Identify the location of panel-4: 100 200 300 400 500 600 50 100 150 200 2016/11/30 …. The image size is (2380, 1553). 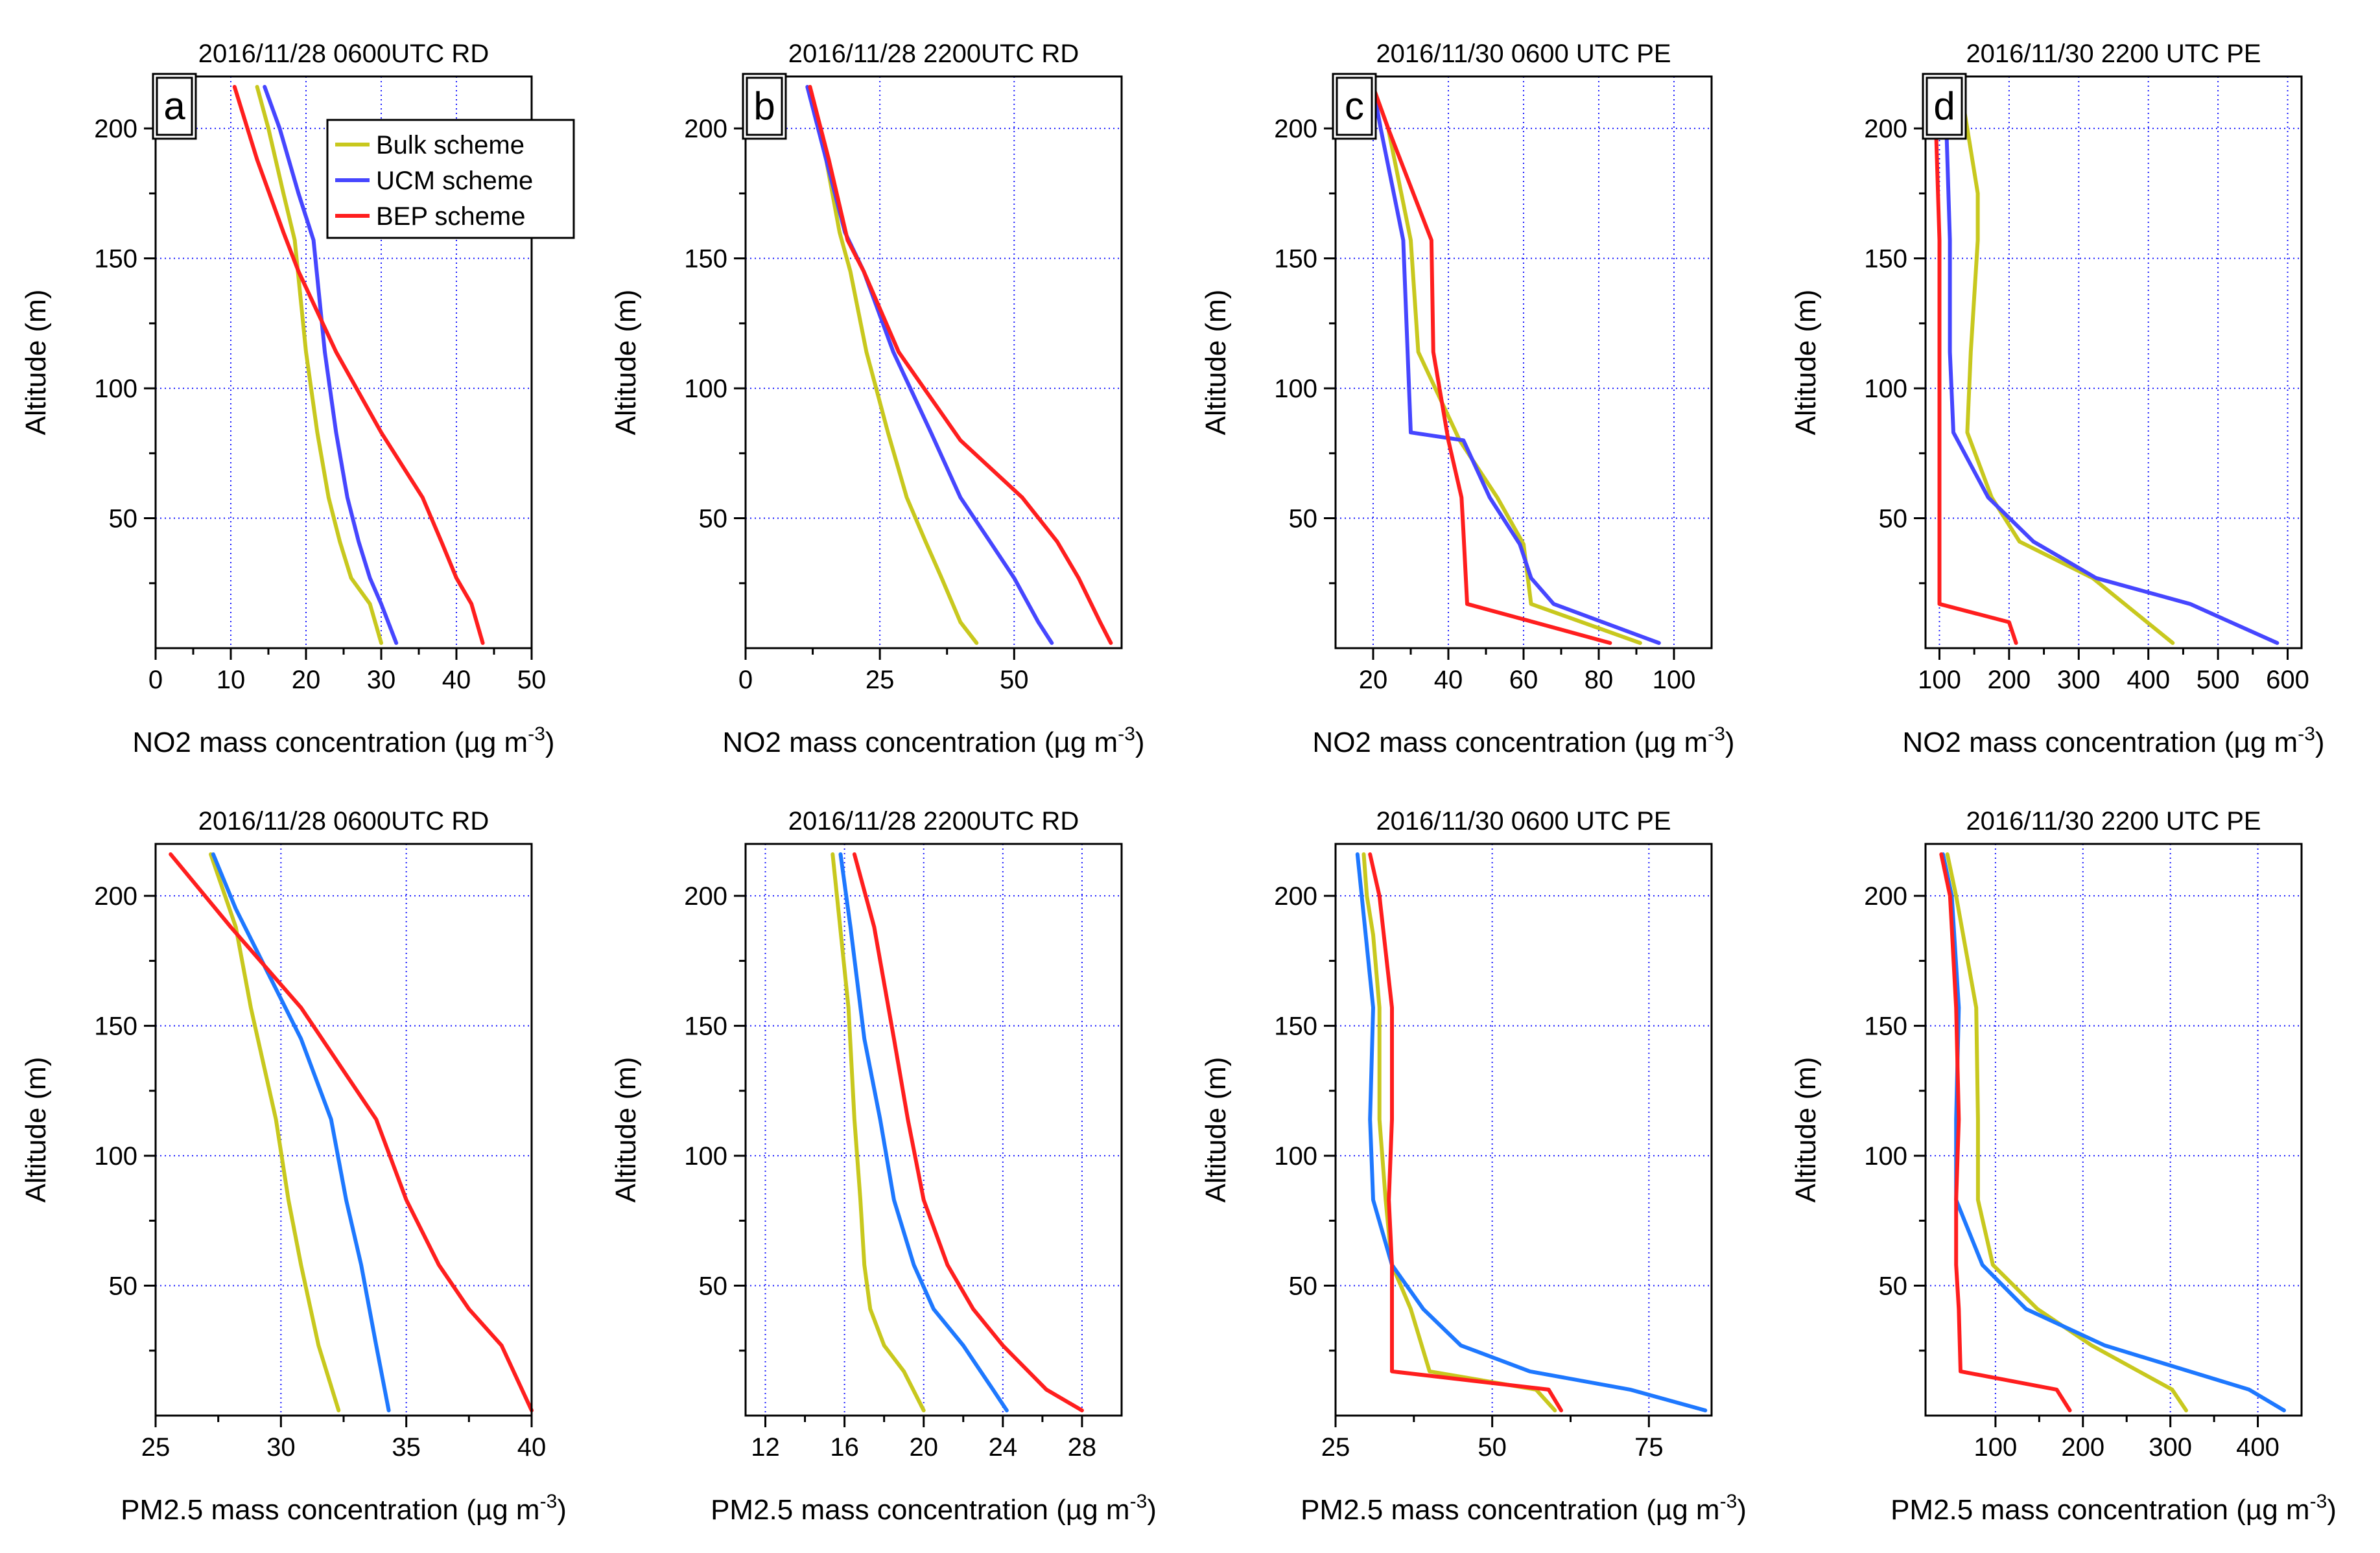
(2057, 399).